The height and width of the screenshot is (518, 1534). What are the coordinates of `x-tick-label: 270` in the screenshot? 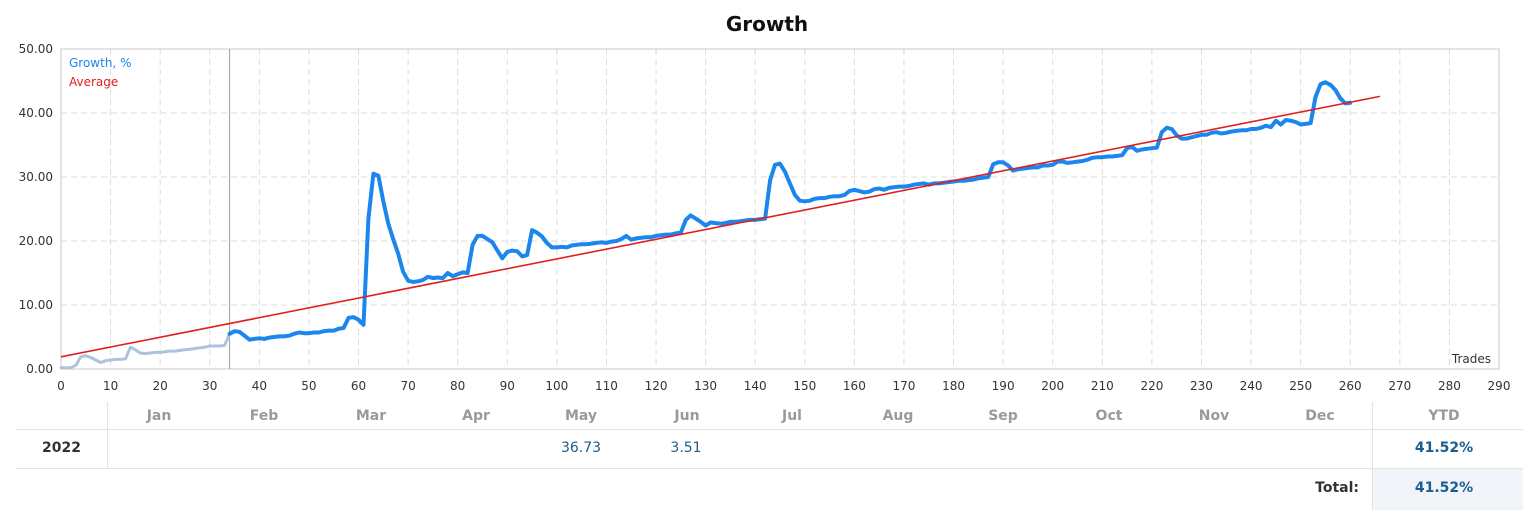 It's located at (1399, 386).